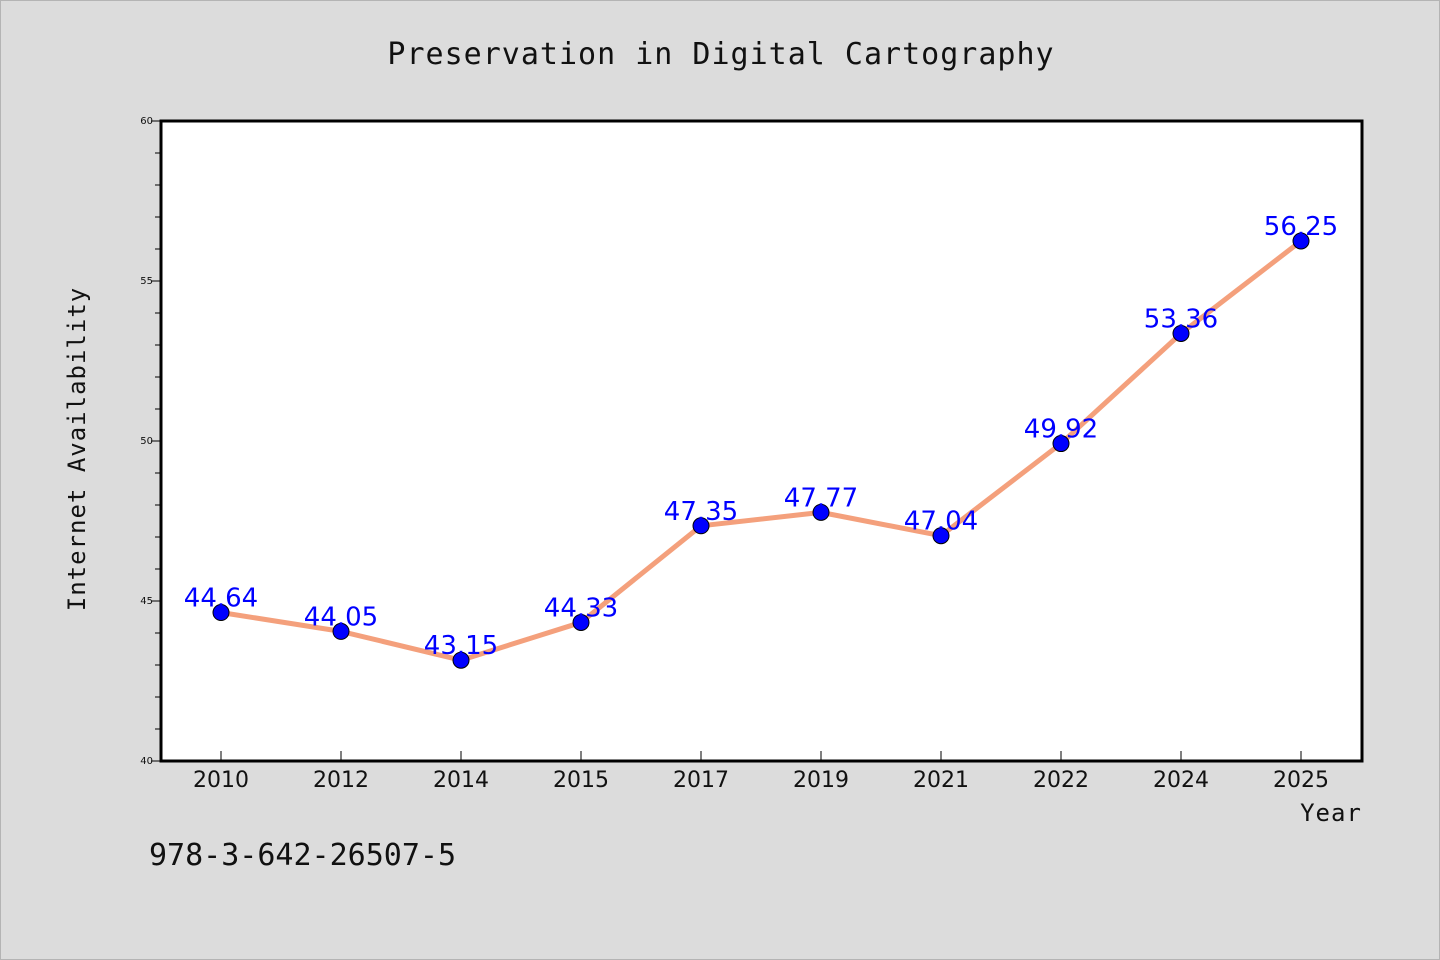  Describe the element at coordinates (1181, 780) in the screenshot. I see `x-tick-label: 2024` at that location.